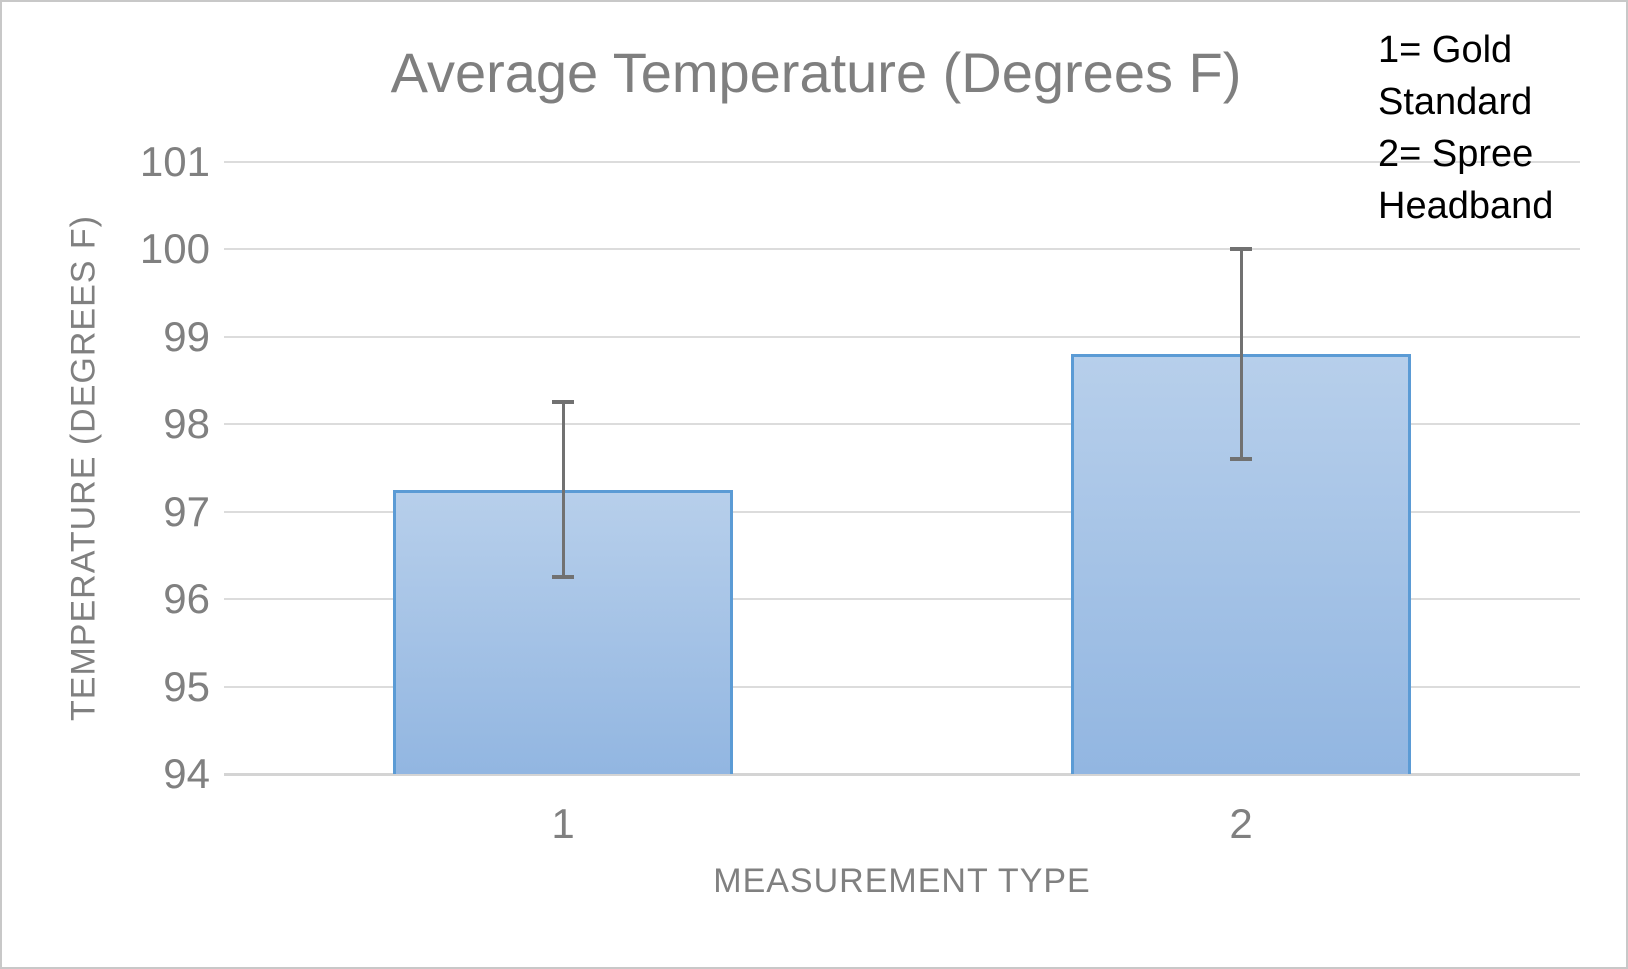 The height and width of the screenshot is (969, 1628). What do you see at coordinates (186, 686) in the screenshot?
I see `y-tick-label: 95` at bounding box center [186, 686].